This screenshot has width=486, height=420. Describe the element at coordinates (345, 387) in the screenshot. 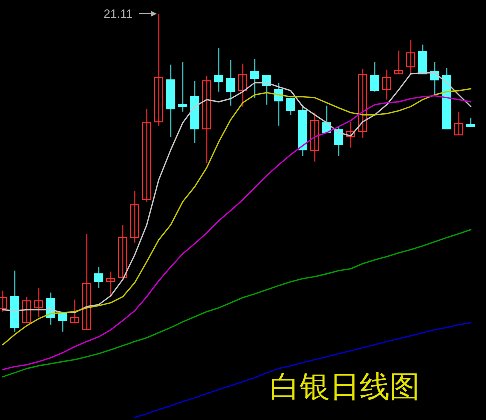

I see `text: 白银日线图` at that location.